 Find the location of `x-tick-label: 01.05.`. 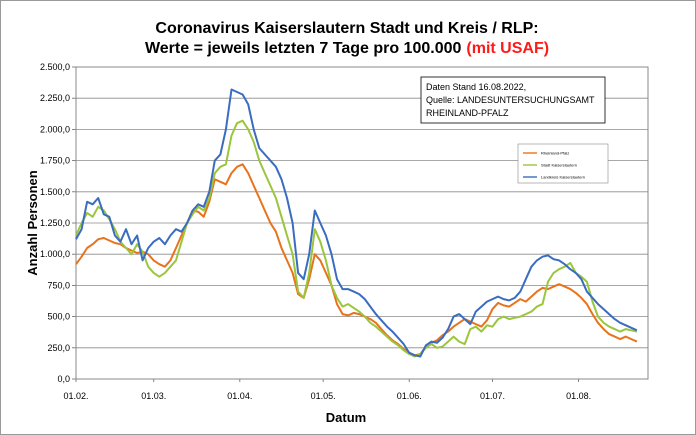

x-tick-label: 01.05. is located at coordinates (323, 396).